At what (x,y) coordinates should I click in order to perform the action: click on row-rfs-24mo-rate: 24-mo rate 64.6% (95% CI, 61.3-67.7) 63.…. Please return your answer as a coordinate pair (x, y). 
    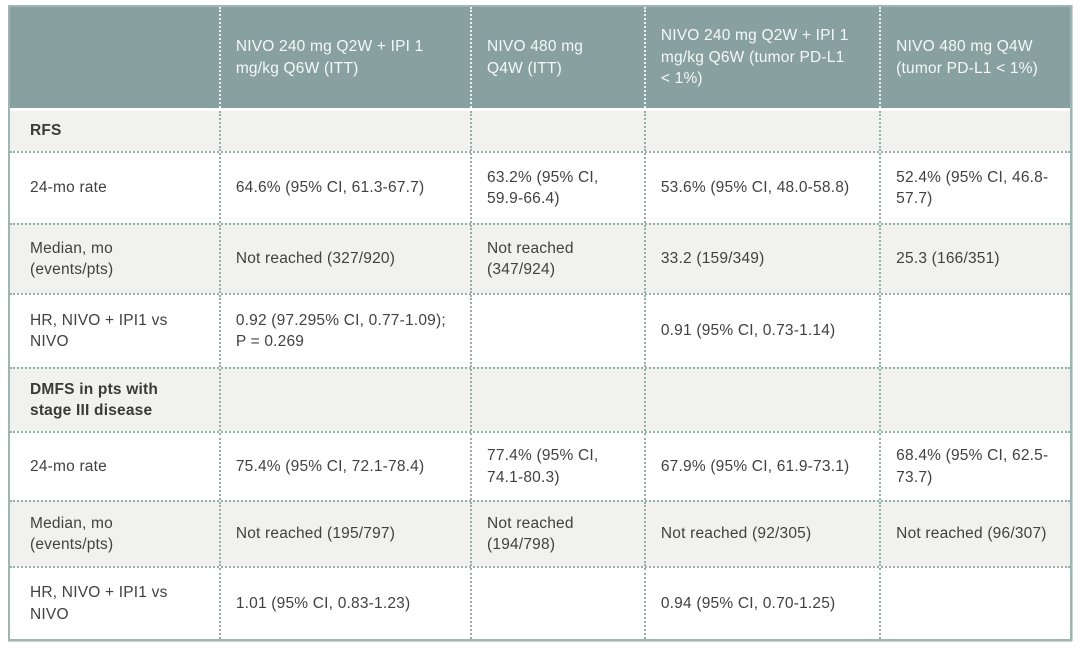
    Looking at the image, I should click on (540, 187).